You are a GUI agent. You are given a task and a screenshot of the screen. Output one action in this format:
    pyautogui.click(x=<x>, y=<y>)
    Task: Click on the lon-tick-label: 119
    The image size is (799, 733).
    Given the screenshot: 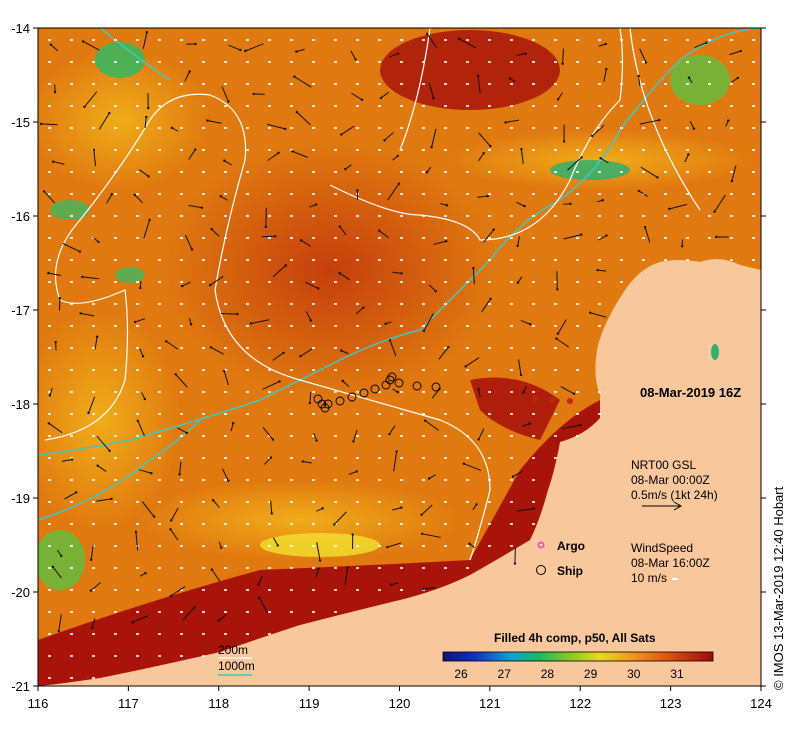 What is the action you would take?
    pyautogui.click(x=309, y=703)
    